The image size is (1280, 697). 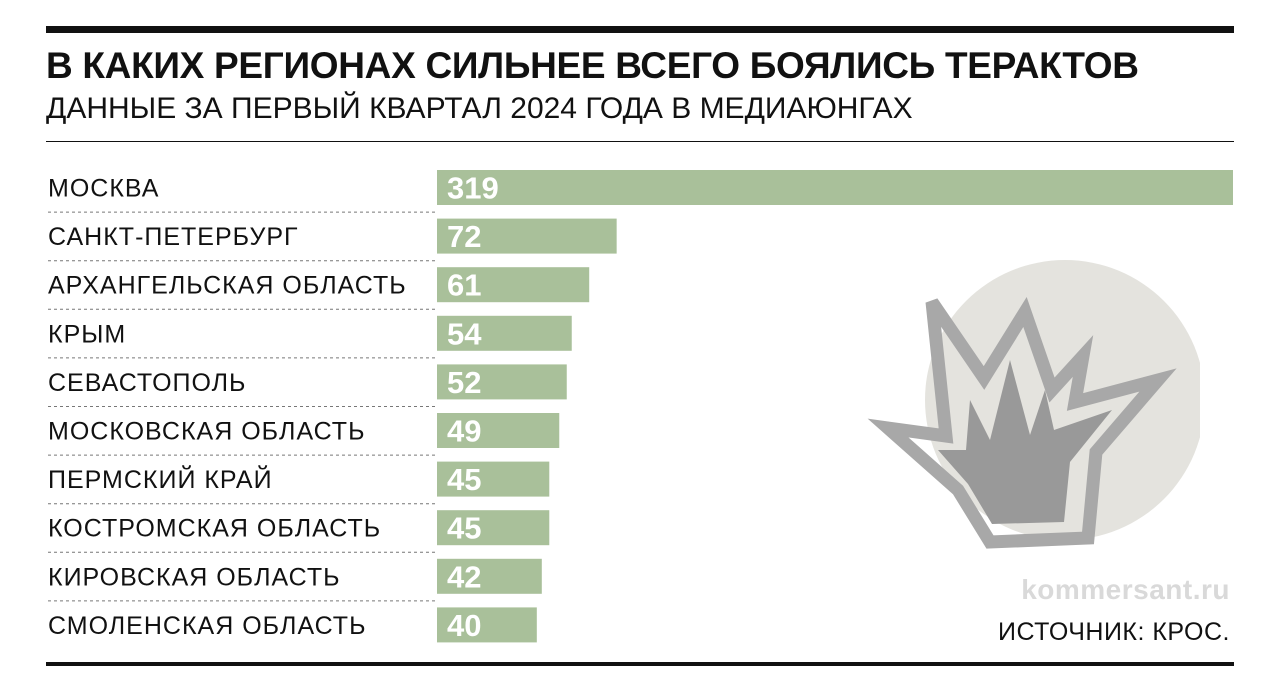 What do you see at coordinates (1125, 589) in the screenshot?
I see `watermark: kommersant.ru` at bounding box center [1125, 589].